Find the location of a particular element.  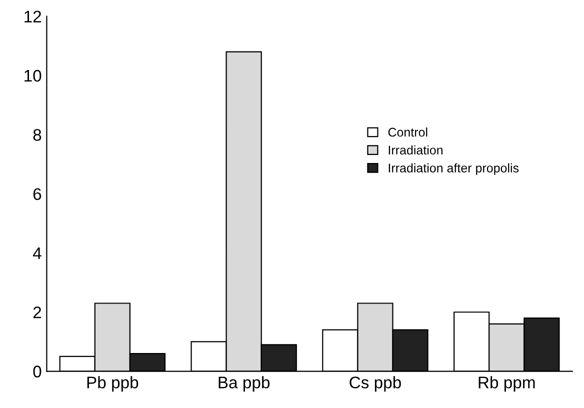

y-tick-label: 8 is located at coordinates (37, 135).